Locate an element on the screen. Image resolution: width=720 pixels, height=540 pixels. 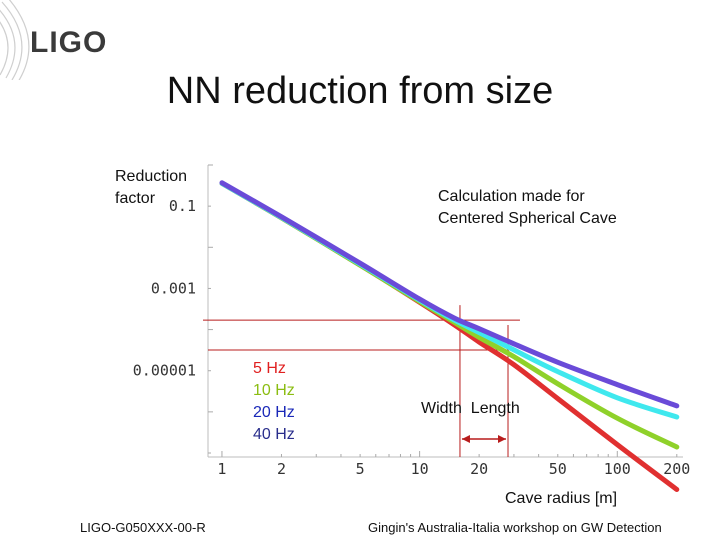
x-tick-label: 200 is located at coordinates (676, 469).